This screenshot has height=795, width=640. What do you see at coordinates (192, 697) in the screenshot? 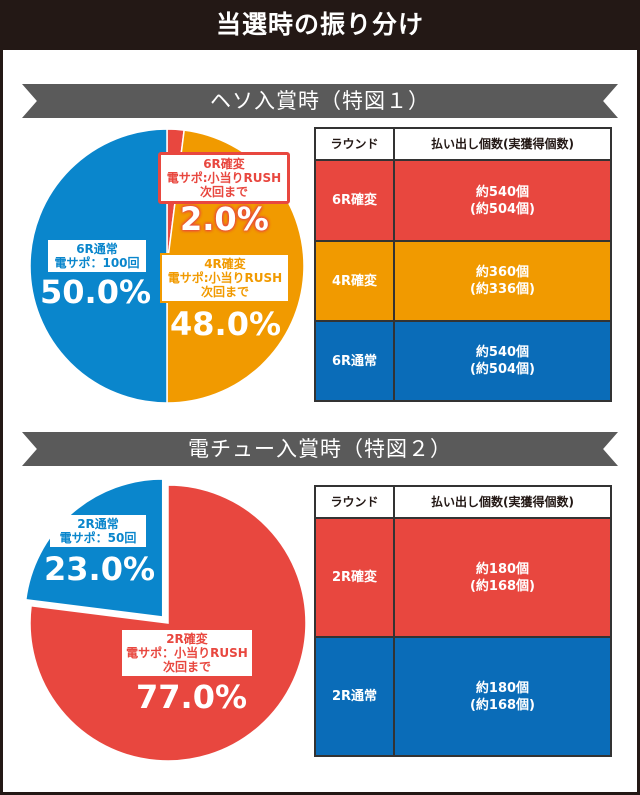
I see `slice-pct-2r-kakuhen: 77.0%` at bounding box center [192, 697].